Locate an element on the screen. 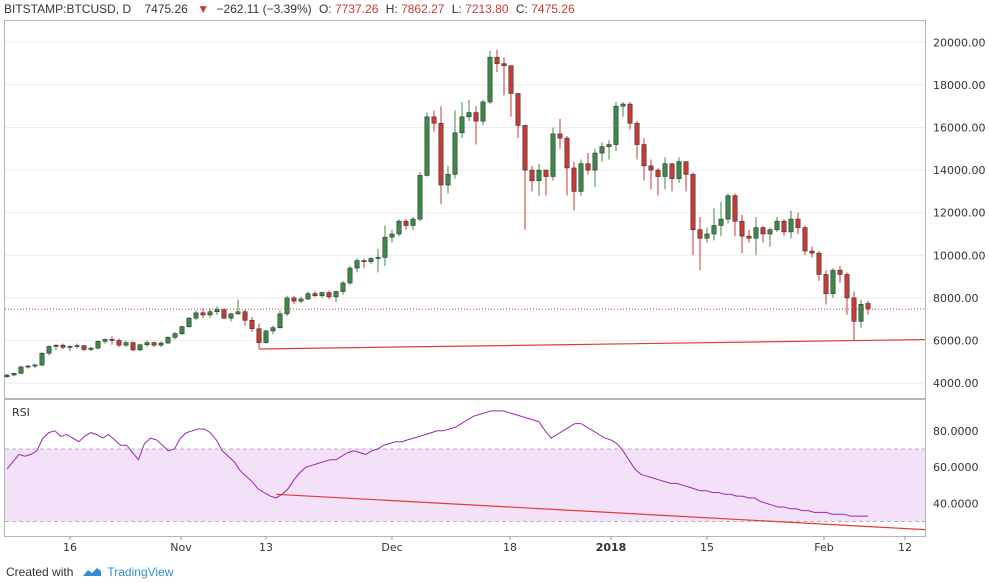  price-tick-label: 16000.00 is located at coordinates (959, 127).